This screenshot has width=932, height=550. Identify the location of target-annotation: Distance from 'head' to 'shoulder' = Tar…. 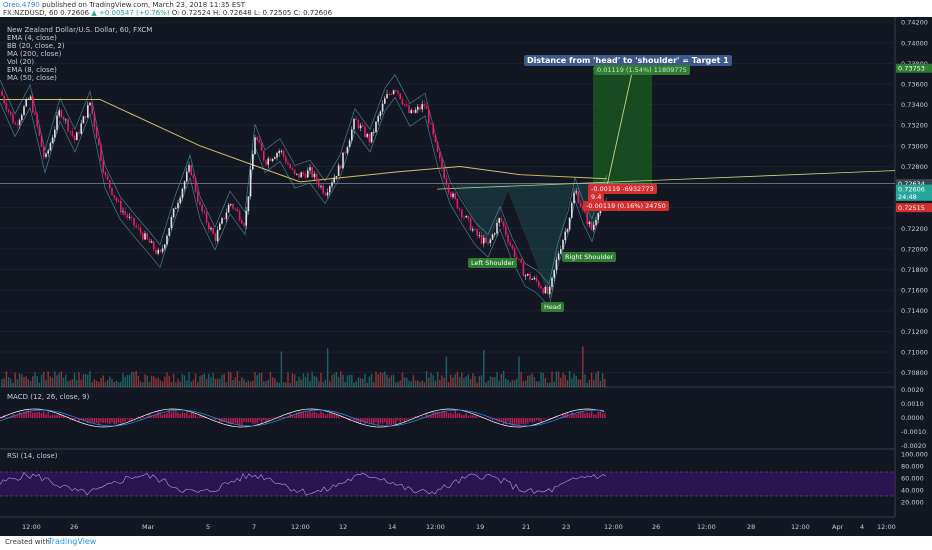
(628, 60).